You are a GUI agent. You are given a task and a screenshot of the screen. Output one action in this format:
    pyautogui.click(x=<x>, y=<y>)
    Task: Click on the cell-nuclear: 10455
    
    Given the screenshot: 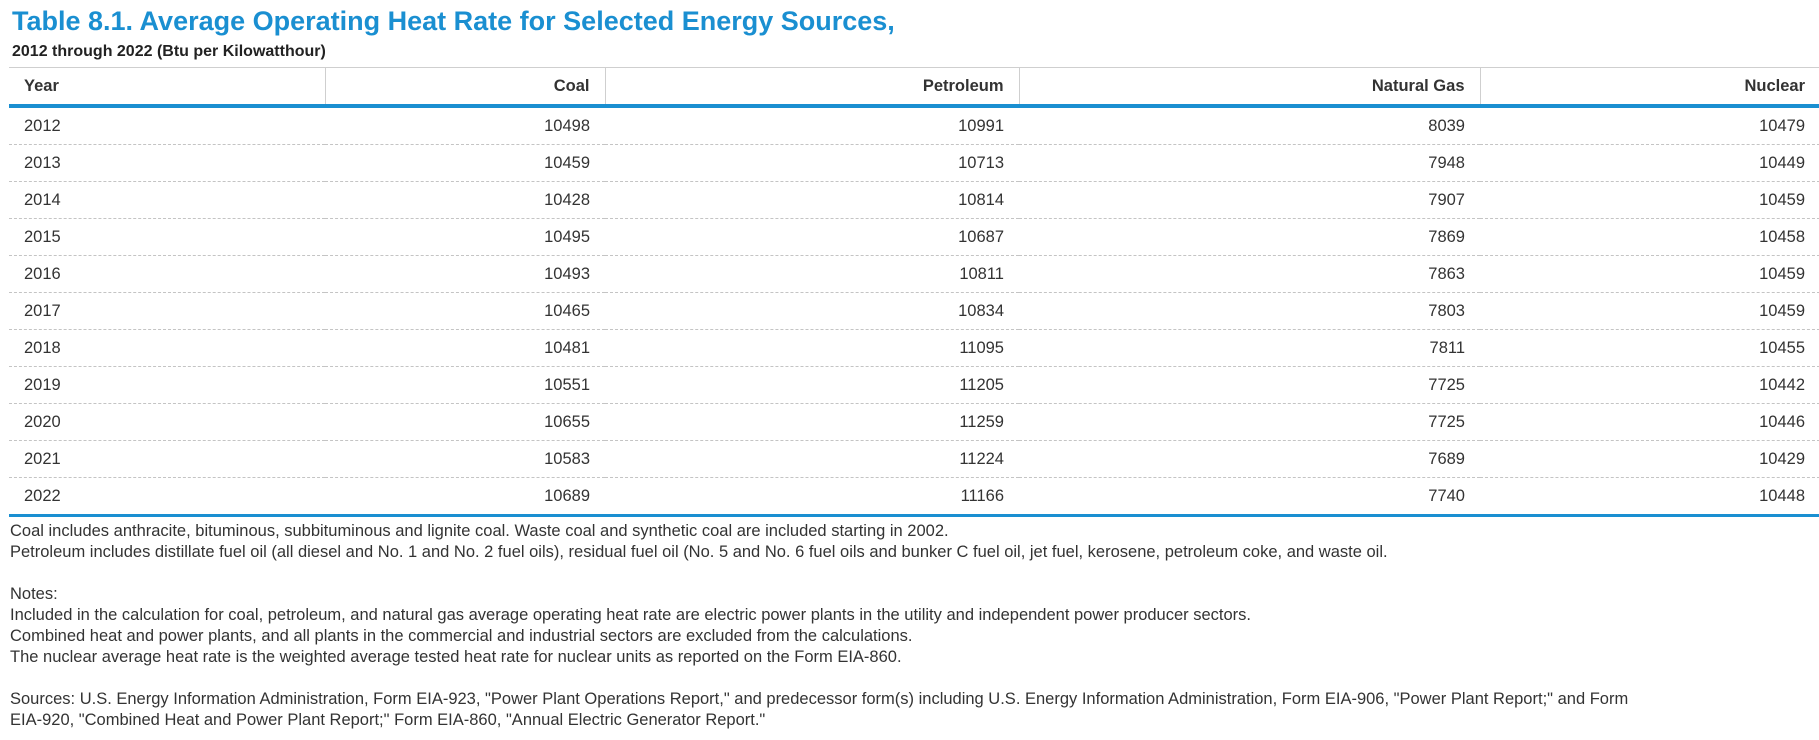 What is the action you would take?
    pyautogui.click(x=1649, y=348)
    